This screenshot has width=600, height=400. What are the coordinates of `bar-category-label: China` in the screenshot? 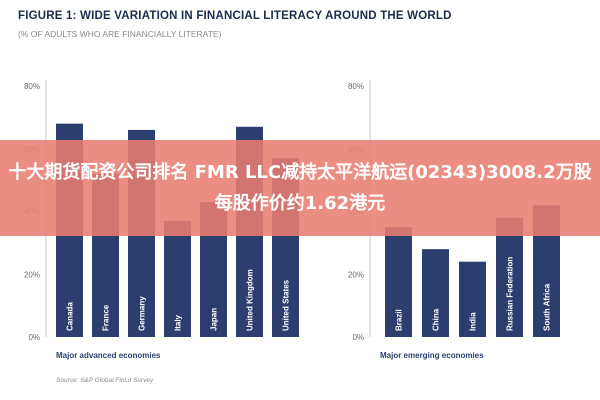 It's located at (436, 319).